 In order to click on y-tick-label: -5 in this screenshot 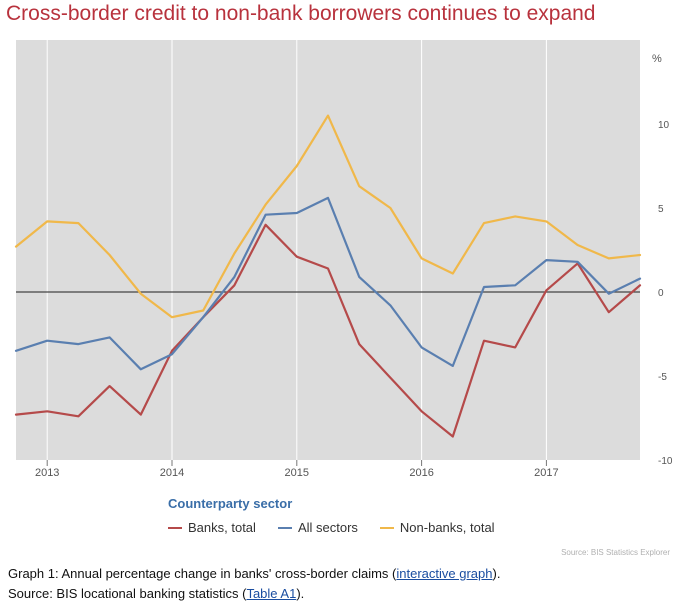, I will do `click(662, 377)`.